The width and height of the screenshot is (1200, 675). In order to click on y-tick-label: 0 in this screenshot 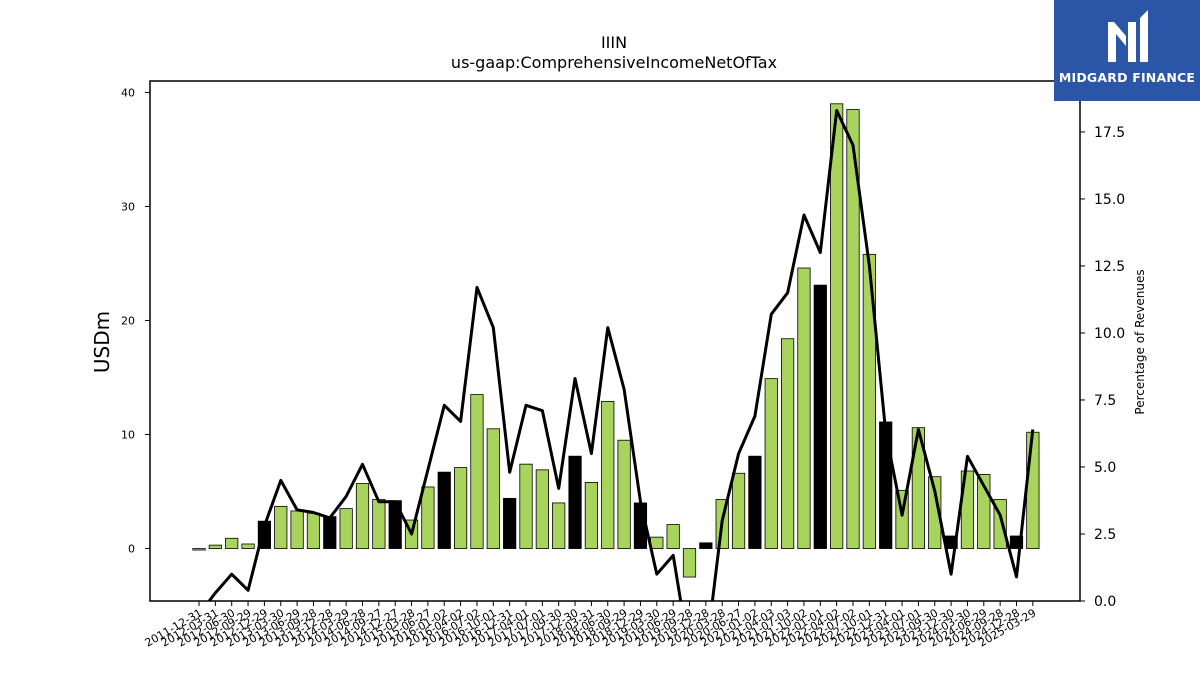, I will do `click(131, 549)`.